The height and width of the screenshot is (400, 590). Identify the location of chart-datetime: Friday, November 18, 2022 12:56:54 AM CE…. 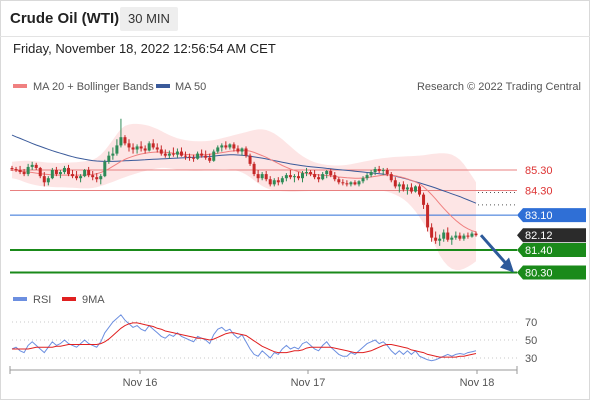
(144, 48).